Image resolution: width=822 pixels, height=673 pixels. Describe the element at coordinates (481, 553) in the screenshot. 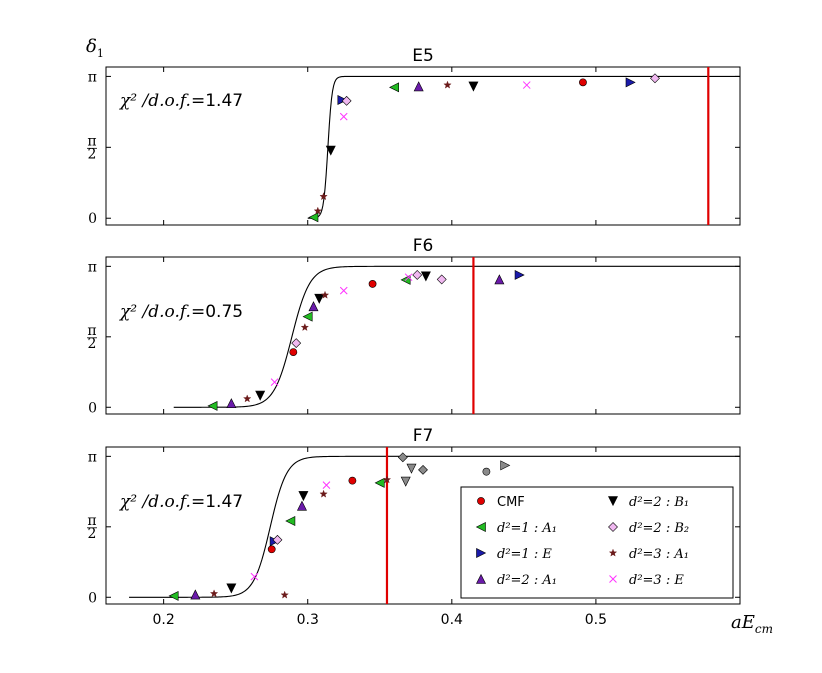

I see `legend-marker-triangle-right` at that location.